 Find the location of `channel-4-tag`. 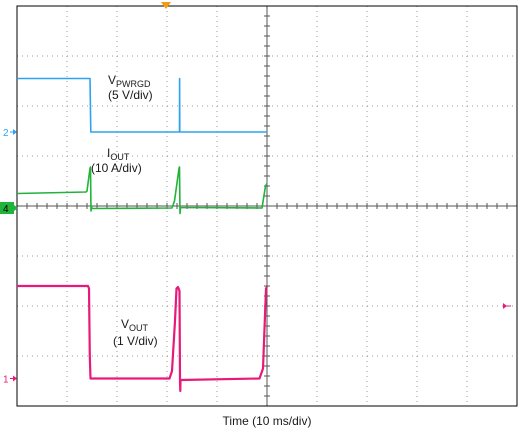

channel-4-tag is located at coordinates (7, 208).